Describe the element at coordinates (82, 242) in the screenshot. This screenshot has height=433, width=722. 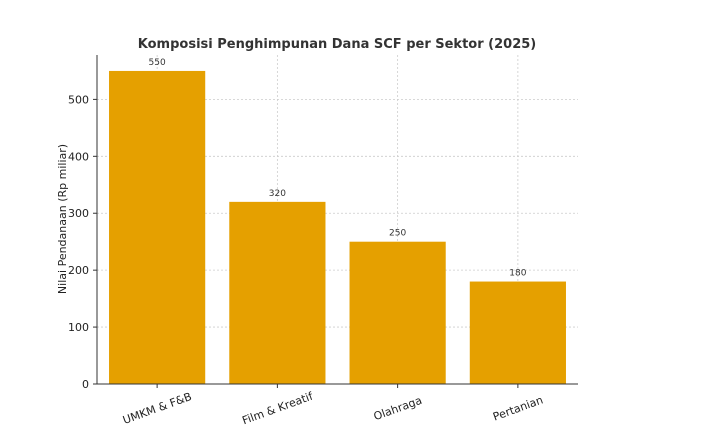
I see `y-axis-ticks: 0 100 200 300 400 500` at that location.